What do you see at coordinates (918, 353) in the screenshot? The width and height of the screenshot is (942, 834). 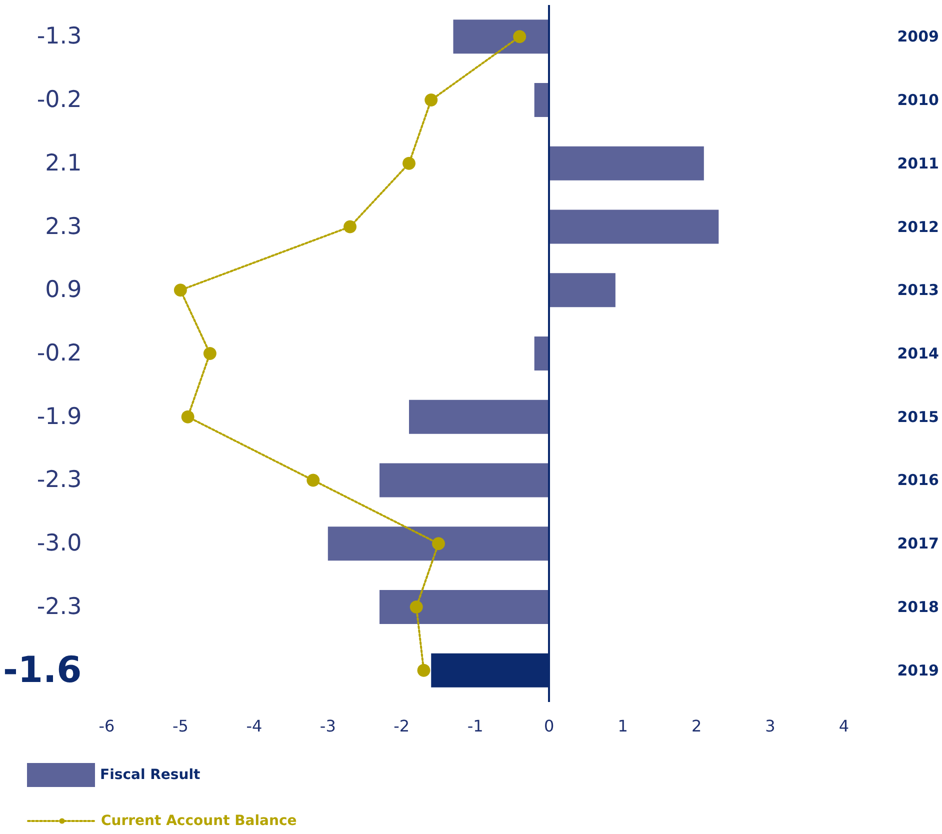 I see `y-tick-label: 2014` at bounding box center [918, 353].